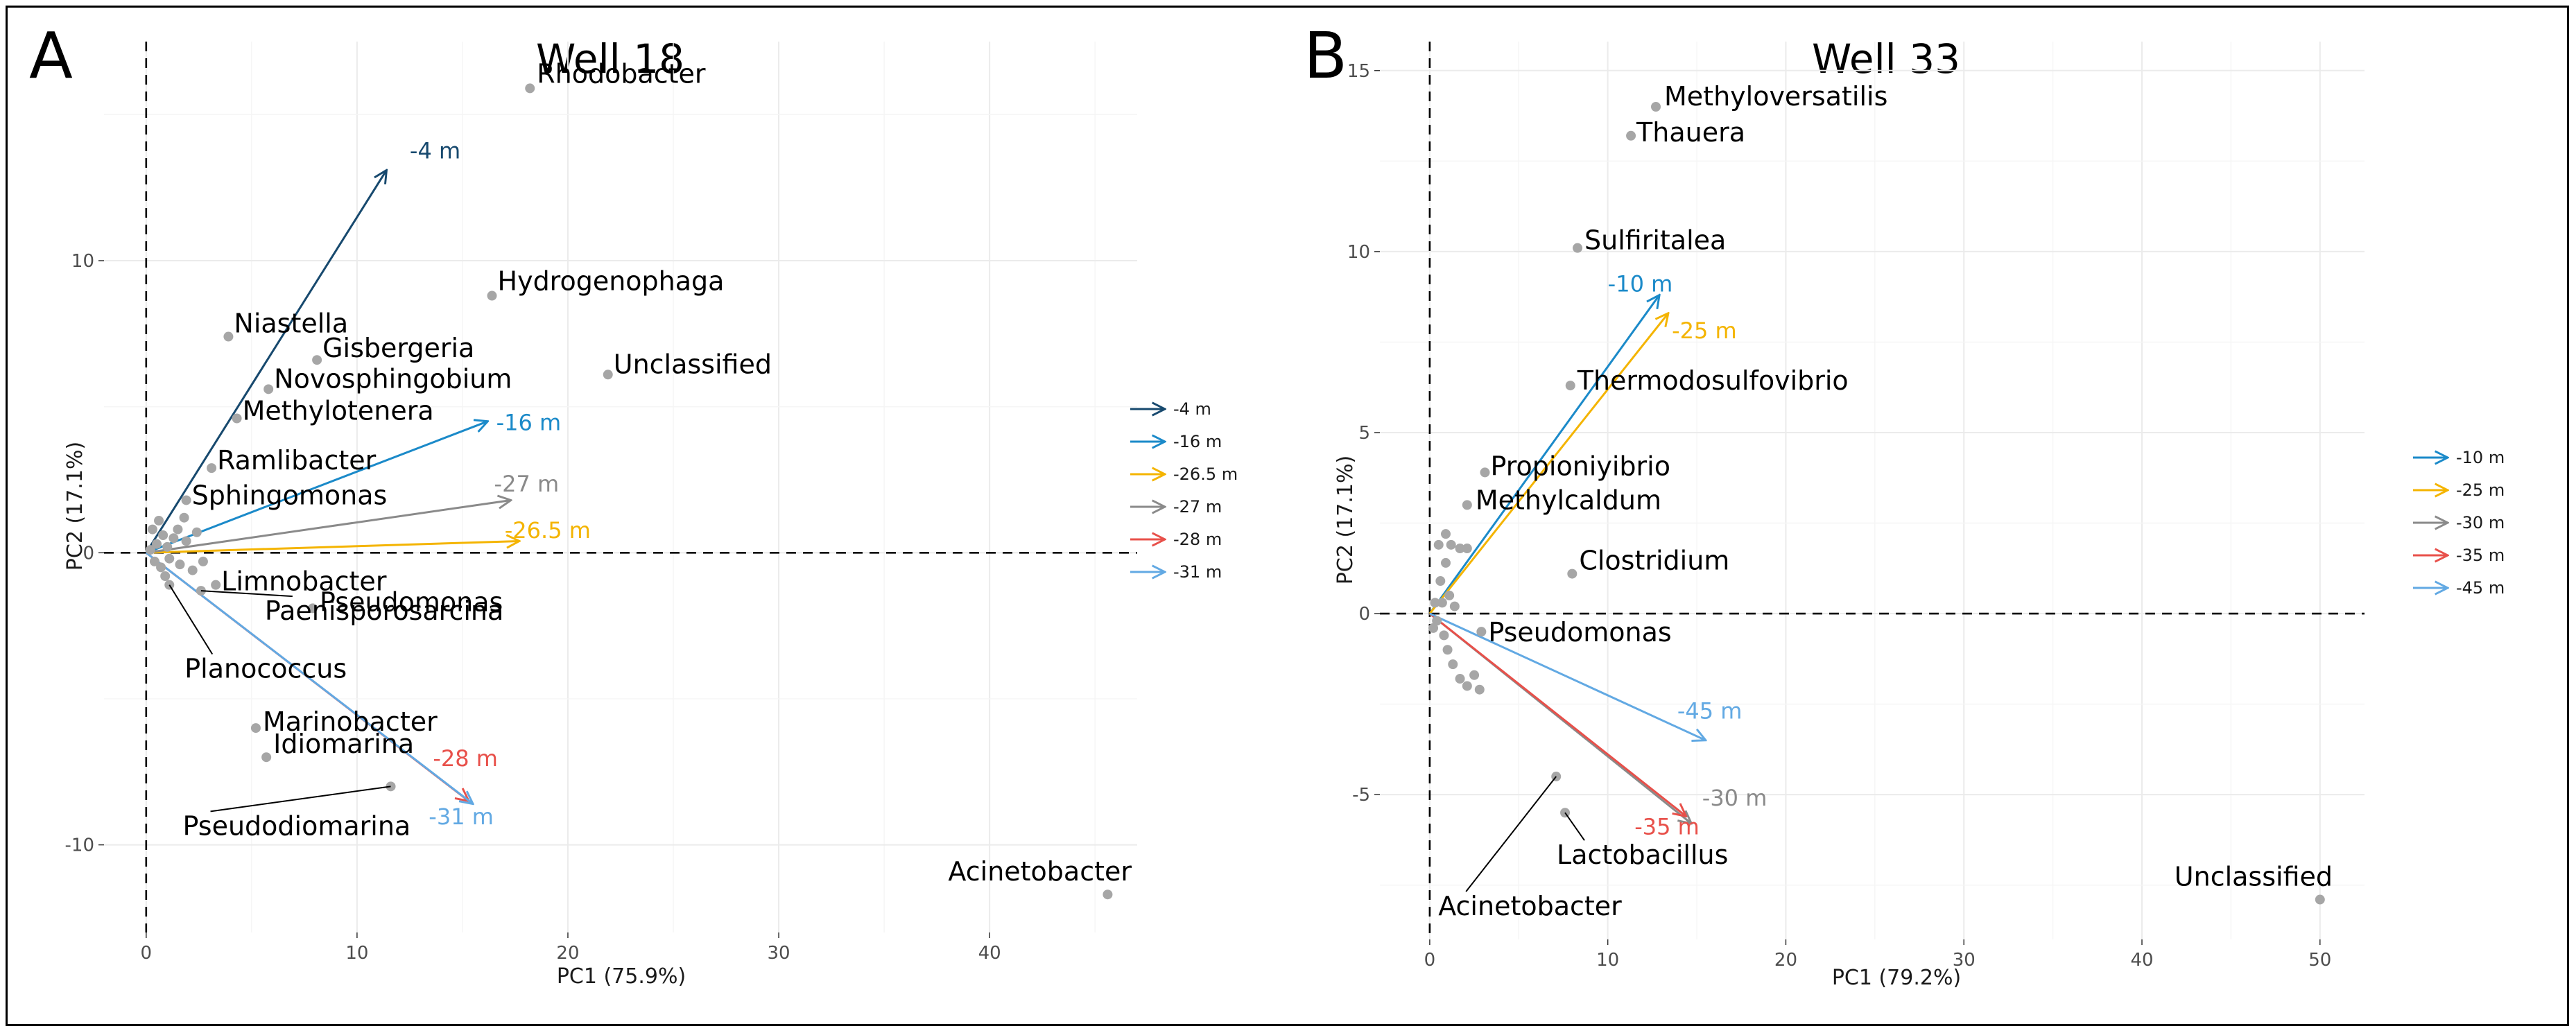  I want to click on point-sulfiritalea, so click(1578, 248).